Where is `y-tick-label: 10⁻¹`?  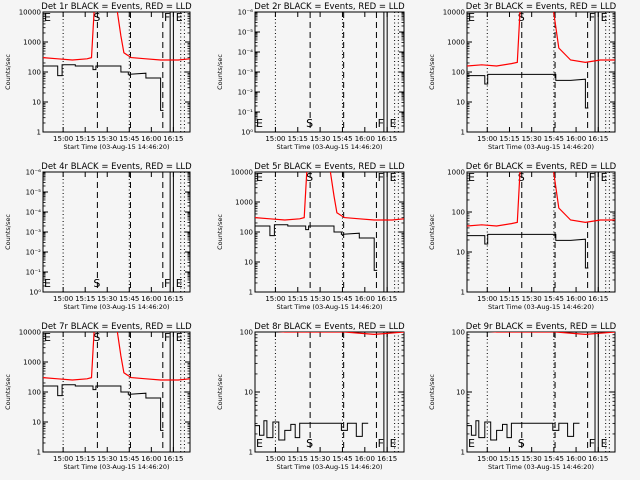 y-tick-label: 10⁻¹ is located at coordinates (246, 113).